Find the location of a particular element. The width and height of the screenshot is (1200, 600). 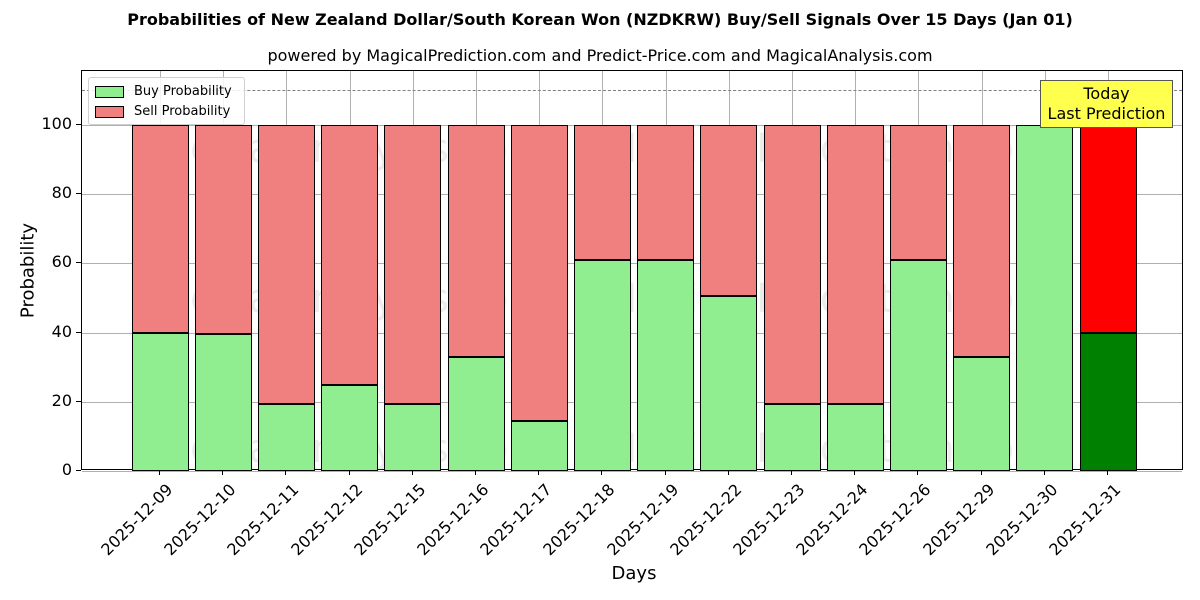

x-axis-label: Days is located at coordinates (634, 573).